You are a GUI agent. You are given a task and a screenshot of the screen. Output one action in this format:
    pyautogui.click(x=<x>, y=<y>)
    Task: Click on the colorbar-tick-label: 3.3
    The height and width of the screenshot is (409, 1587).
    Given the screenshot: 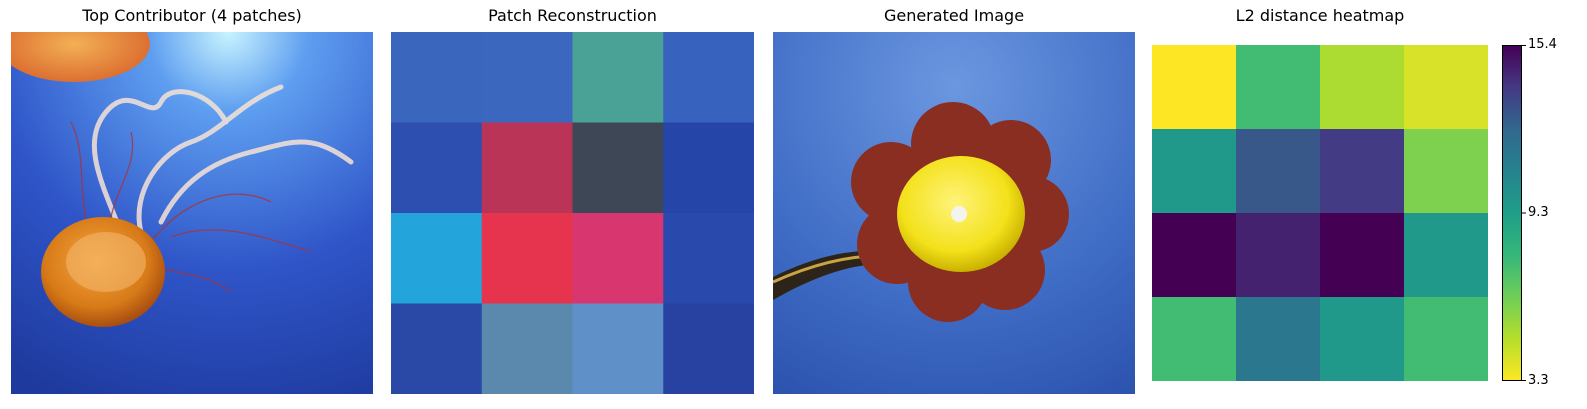 What is the action you would take?
    pyautogui.click(x=1538, y=380)
    